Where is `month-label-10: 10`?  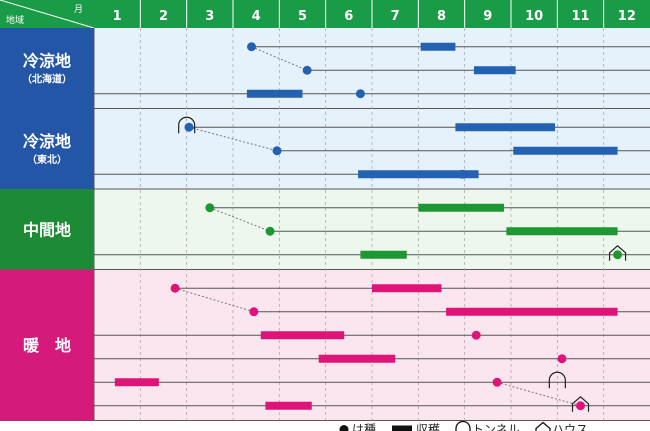 month-label-10: 10 is located at coordinates (534, 16).